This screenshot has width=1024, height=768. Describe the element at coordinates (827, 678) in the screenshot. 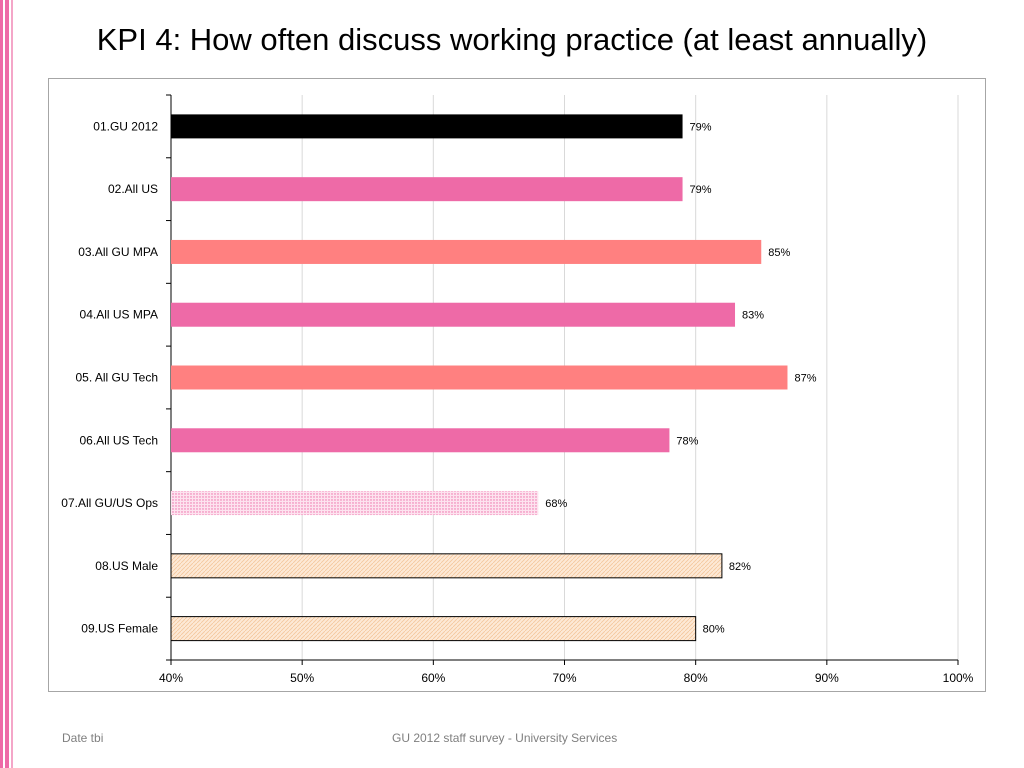

I see `x-tick-label: 90%` at that location.